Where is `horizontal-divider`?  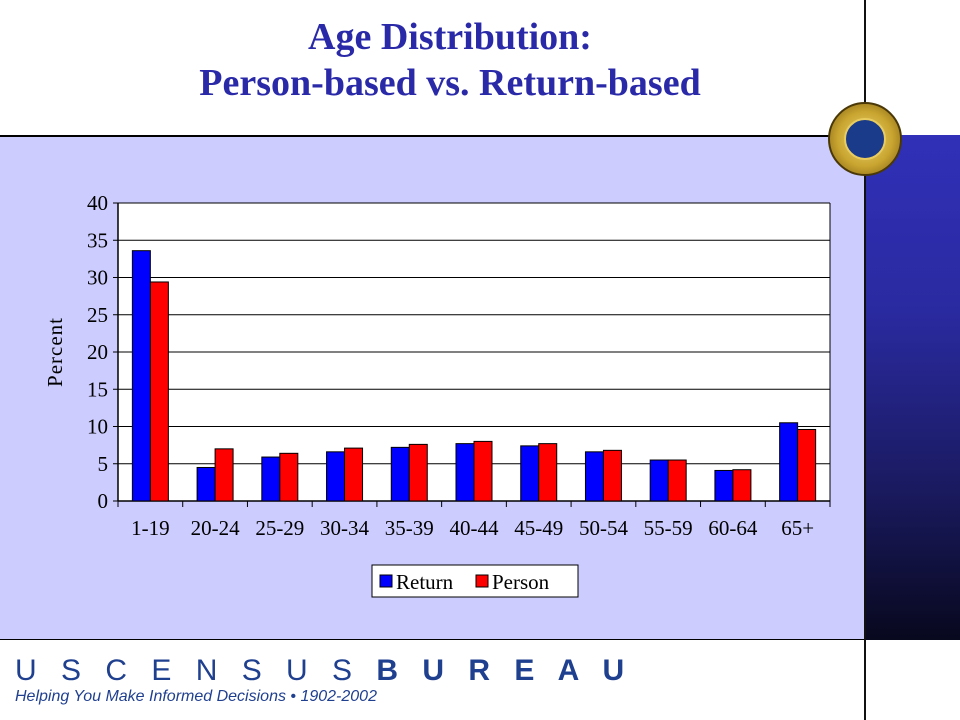 horizontal-divider is located at coordinates (433, 136).